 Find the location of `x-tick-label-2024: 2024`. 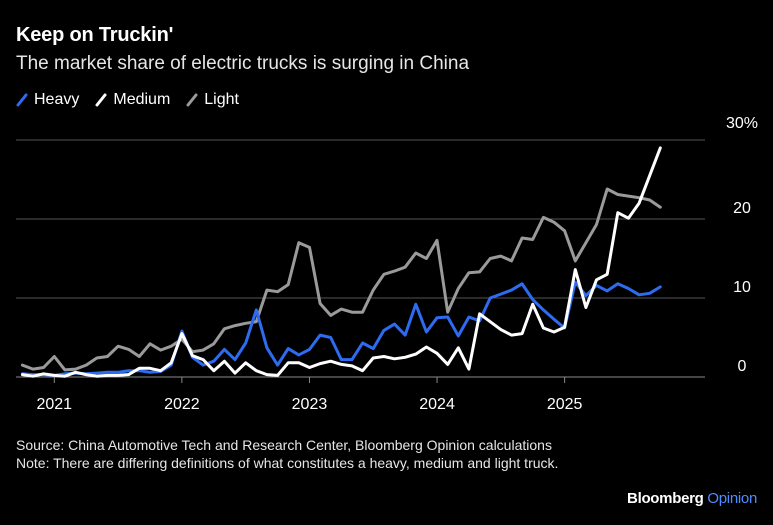

x-tick-label-2024: 2024 is located at coordinates (437, 404).